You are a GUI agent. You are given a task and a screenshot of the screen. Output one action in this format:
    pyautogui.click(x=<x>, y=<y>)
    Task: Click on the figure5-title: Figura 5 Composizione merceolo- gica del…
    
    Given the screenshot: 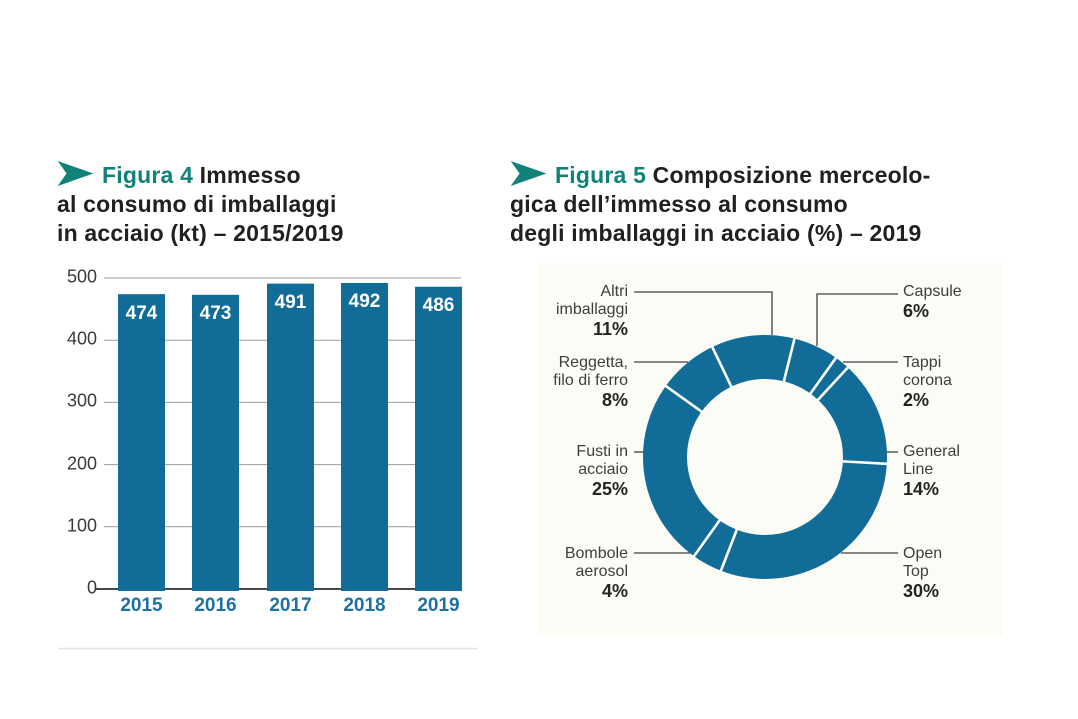 What is the action you would take?
    pyautogui.click(x=791, y=204)
    